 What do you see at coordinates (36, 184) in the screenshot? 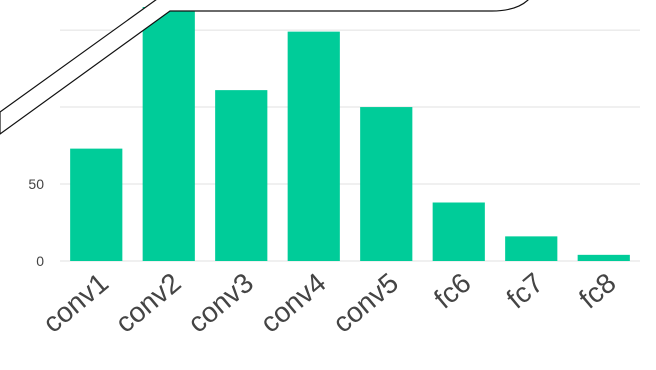
I see `y-tick-label: 50` at bounding box center [36, 184].